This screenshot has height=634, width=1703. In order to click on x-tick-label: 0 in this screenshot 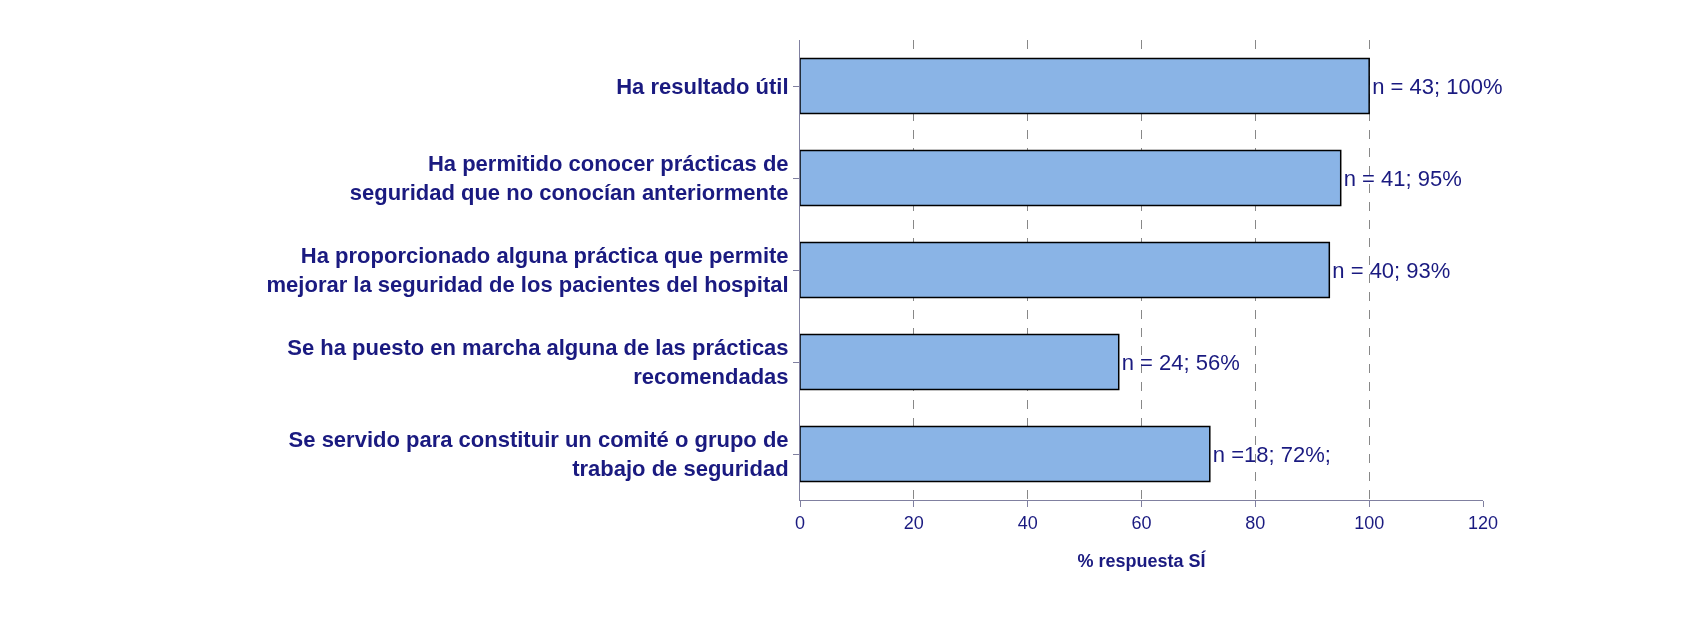, I will do `click(800, 522)`.